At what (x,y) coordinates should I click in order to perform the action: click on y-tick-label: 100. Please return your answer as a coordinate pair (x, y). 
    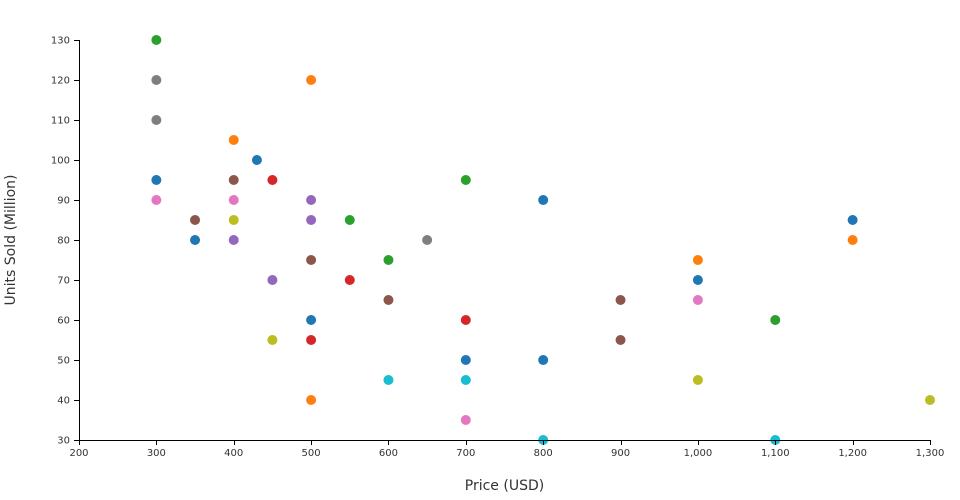
    Looking at the image, I should click on (60, 161).